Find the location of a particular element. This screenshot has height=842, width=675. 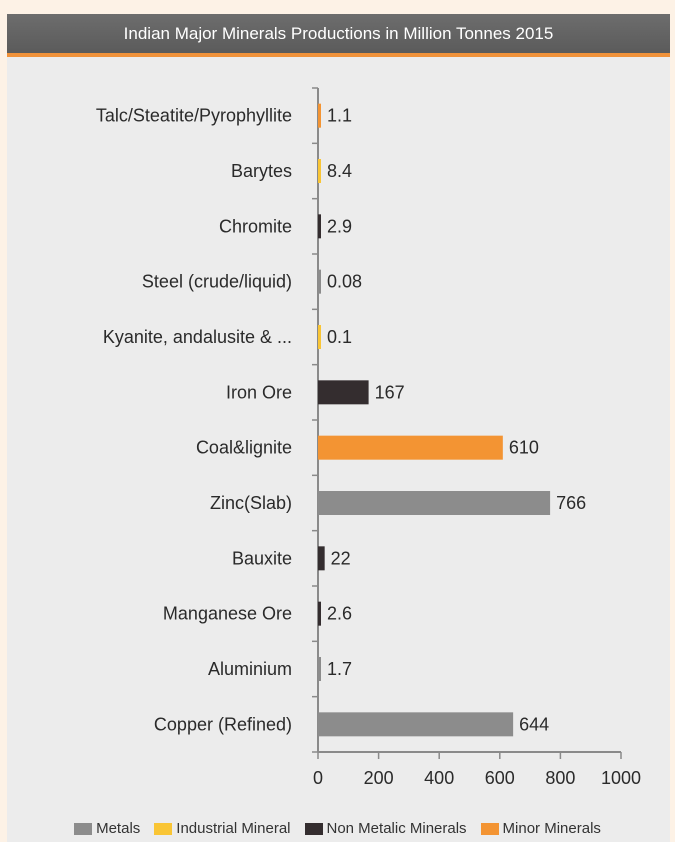

category-label: Chromite is located at coordinates (255, 226).